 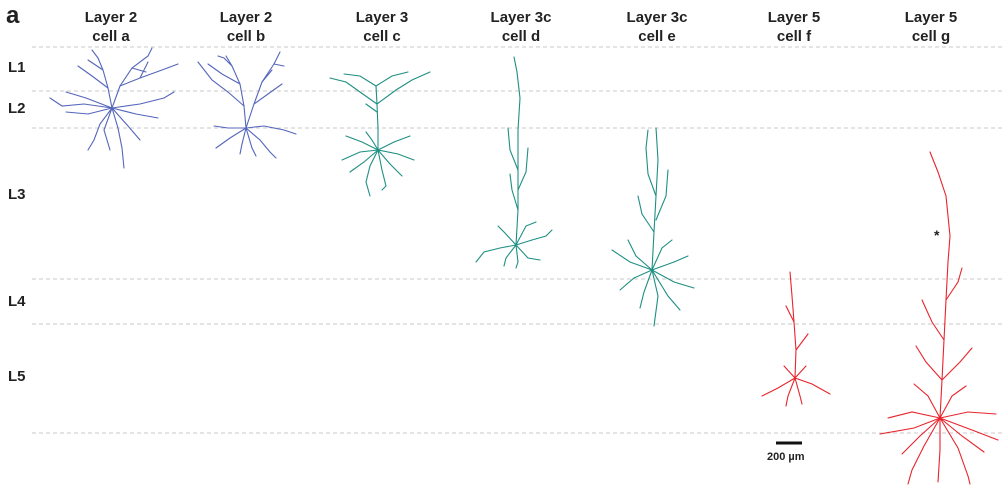 I want to click on column-title-cell-g: Layer 5 cell g, so click(x=931, y=27).